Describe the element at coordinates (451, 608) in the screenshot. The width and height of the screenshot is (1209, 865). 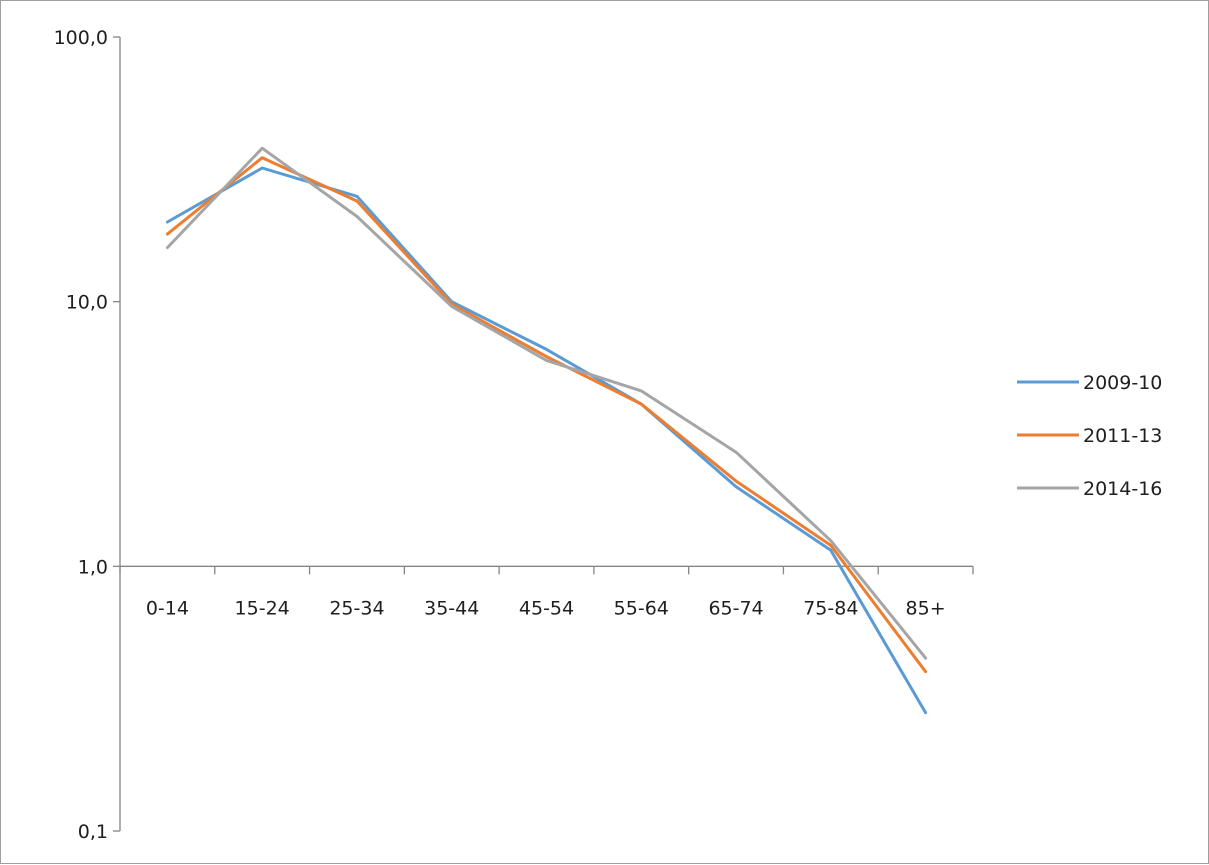
I see `x-tick-label: 35-44` at that location.